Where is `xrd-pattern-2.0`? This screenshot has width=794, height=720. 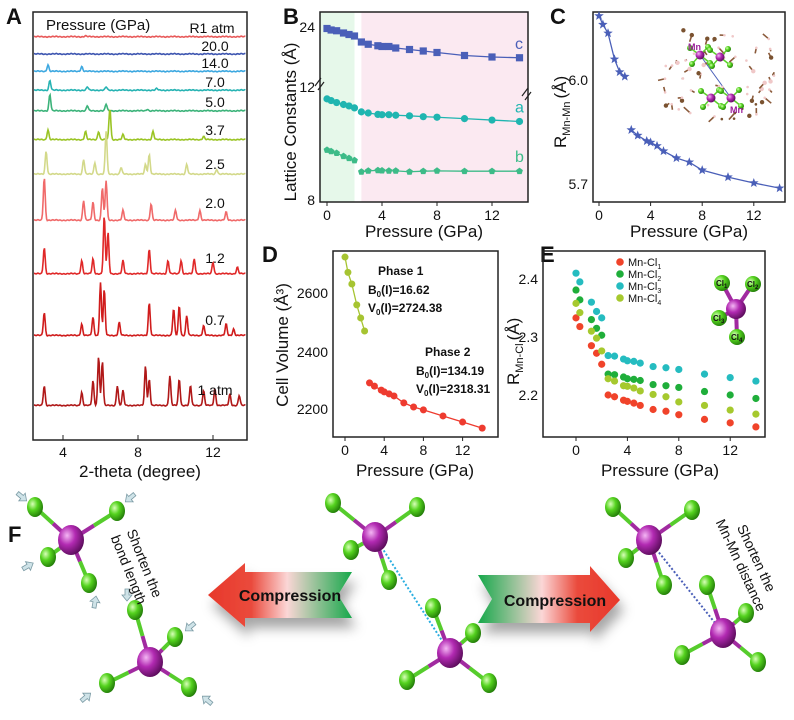
xrd-pattern-2.0 is located at coordinates (140, 200).